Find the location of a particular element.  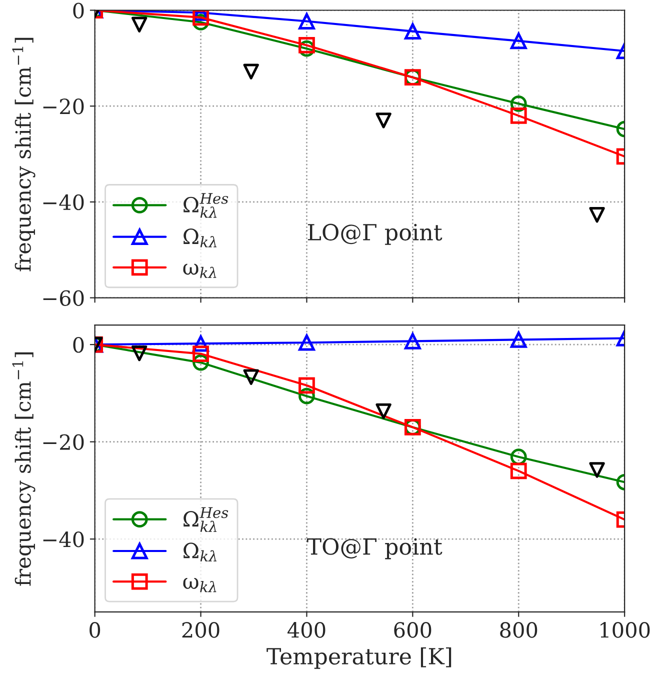

x-axis-title: Temperature [K] is located at coordinates (359, 658).